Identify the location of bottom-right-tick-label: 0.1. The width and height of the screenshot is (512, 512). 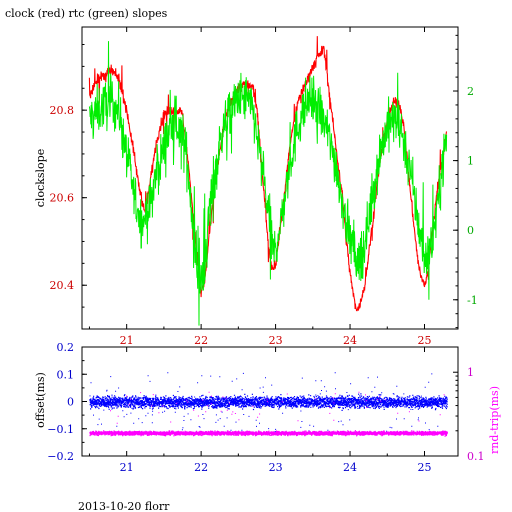
(476, 456).